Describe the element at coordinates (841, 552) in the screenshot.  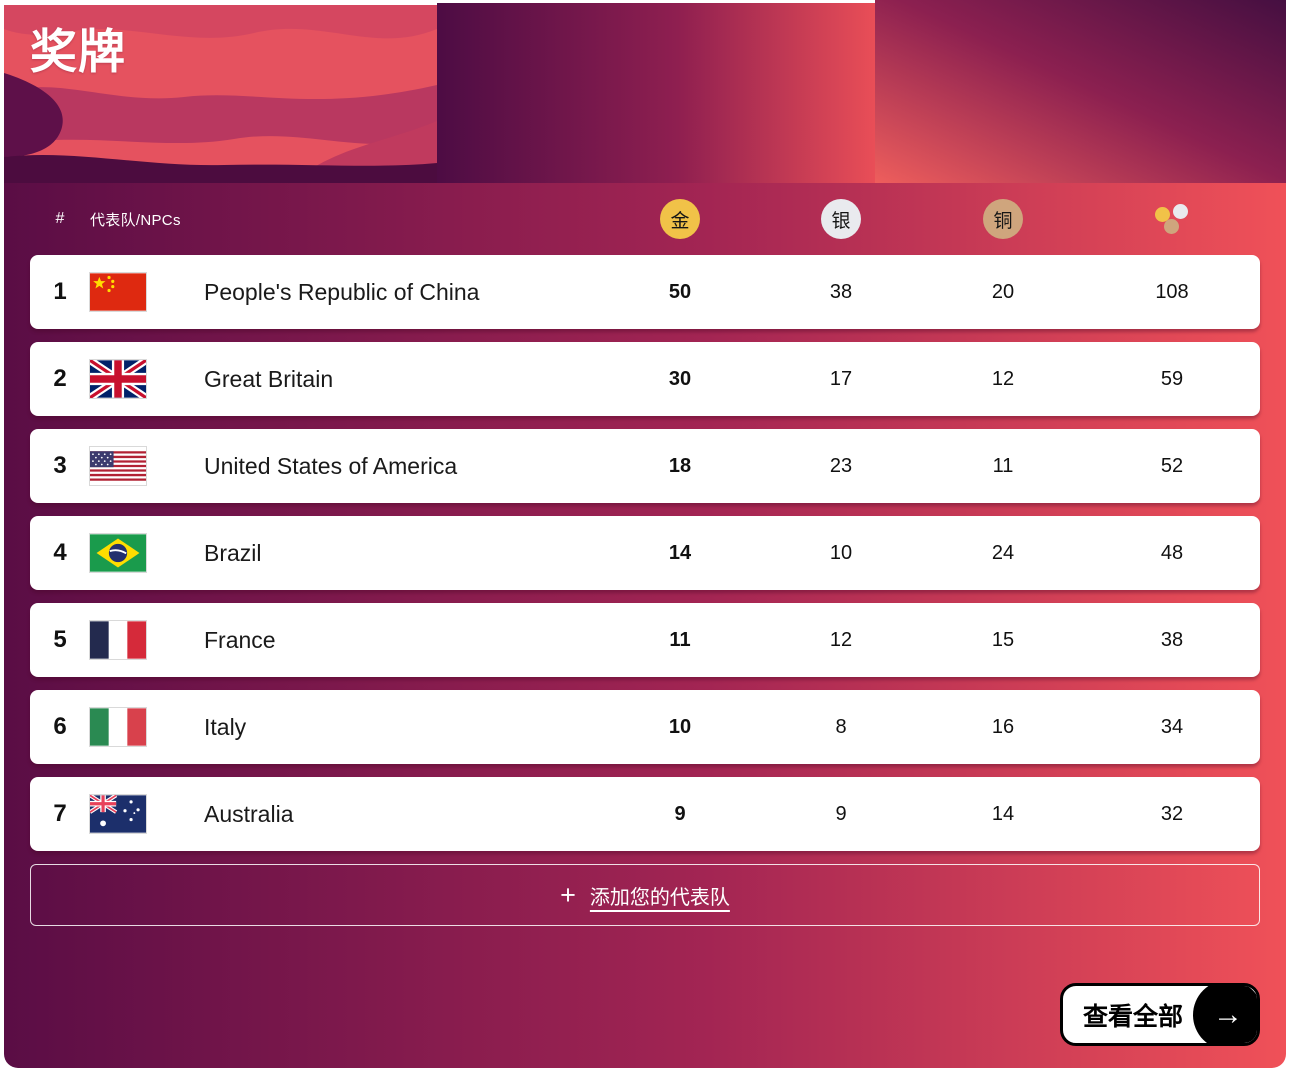
I see `silver-count: 10` at that location.